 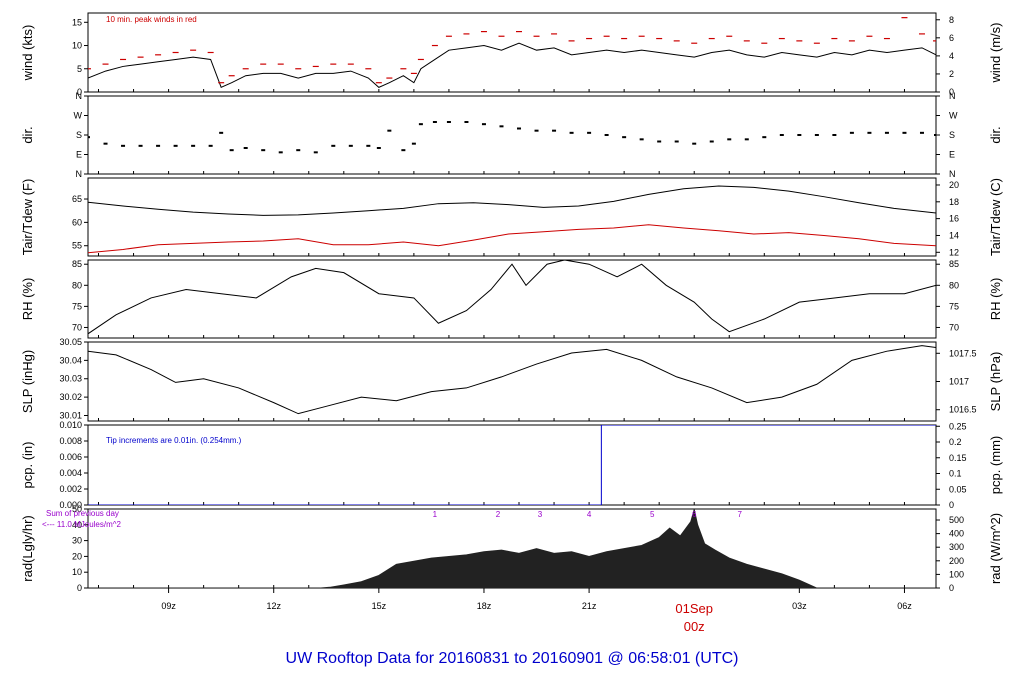 What do you see at coordinates (77, 264) in the screenshot?
I see `rh-ytick-label: 85` at bounding box center [77, 264].